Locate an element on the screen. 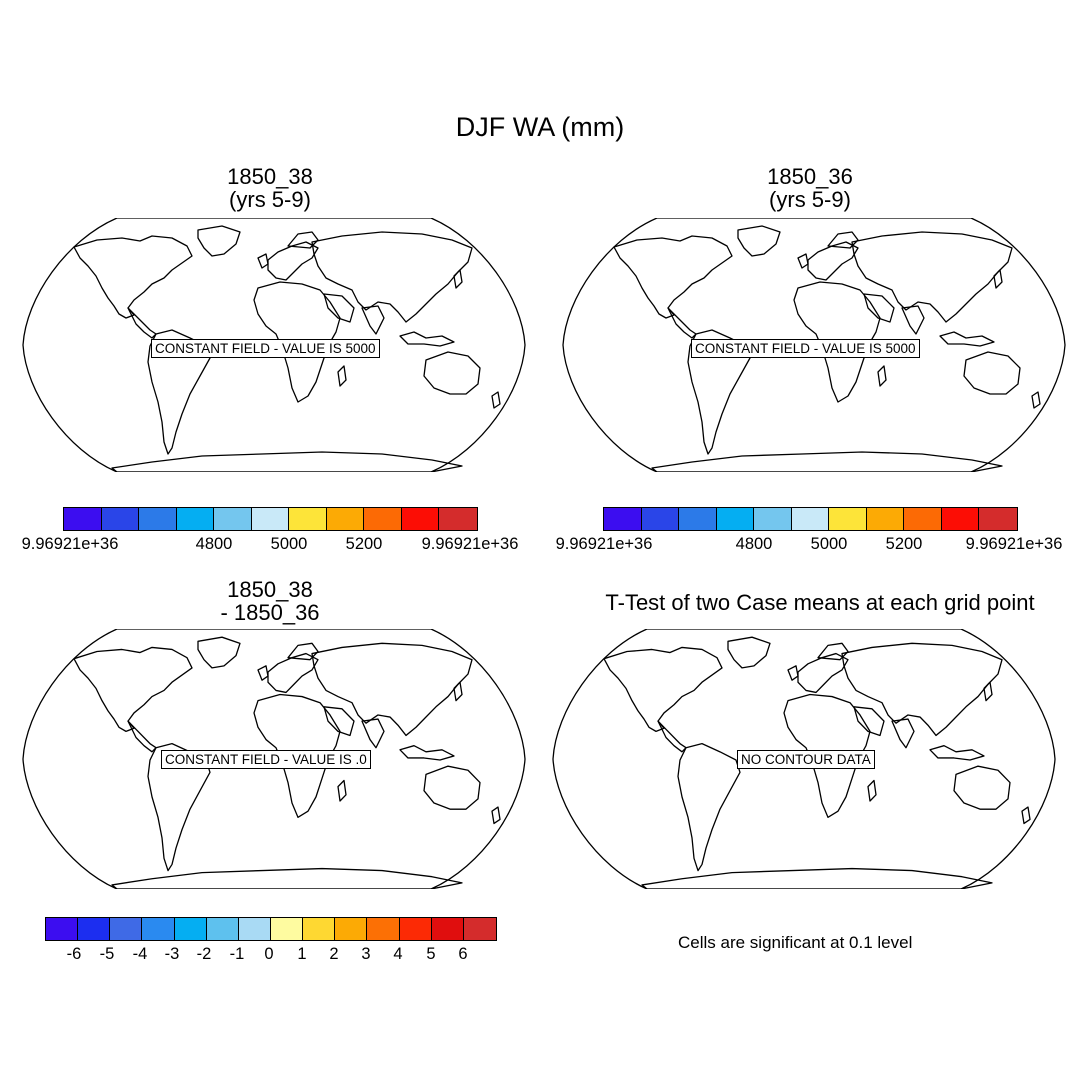 The width and height of the screenshot is (1080, 1080). info-box-top-right: CONSTANT FIELD - VALUE IS 5000 is located at coordinates (805, 348).